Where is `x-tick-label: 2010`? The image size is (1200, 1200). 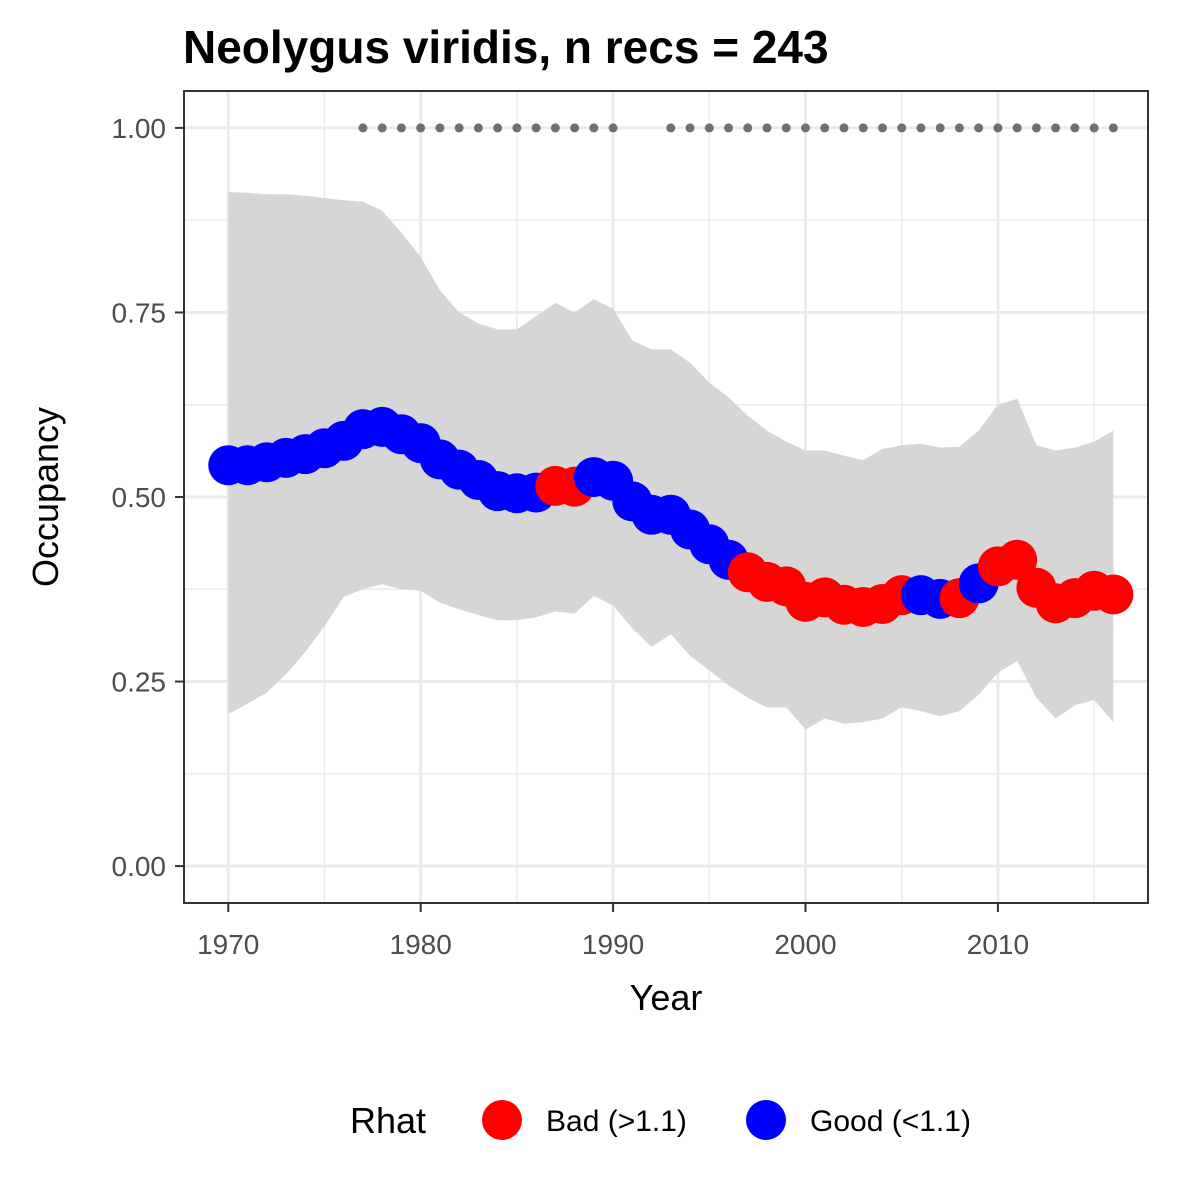 x-tick-label: 2010 is located at coordinates (998, 944).